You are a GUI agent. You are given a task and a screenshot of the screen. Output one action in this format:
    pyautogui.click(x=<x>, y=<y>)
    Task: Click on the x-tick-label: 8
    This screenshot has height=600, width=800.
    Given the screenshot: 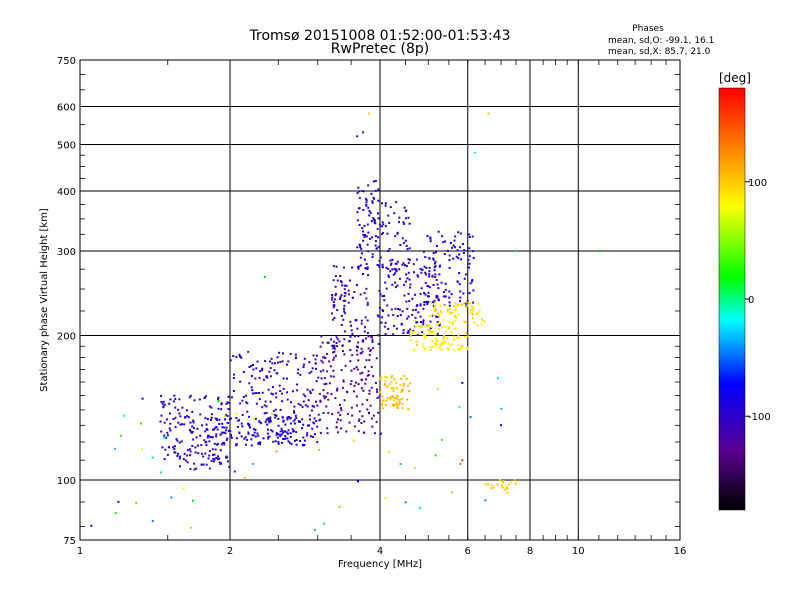 What is the action you would take?
    pyautogui.click(x=530, y=551)
    